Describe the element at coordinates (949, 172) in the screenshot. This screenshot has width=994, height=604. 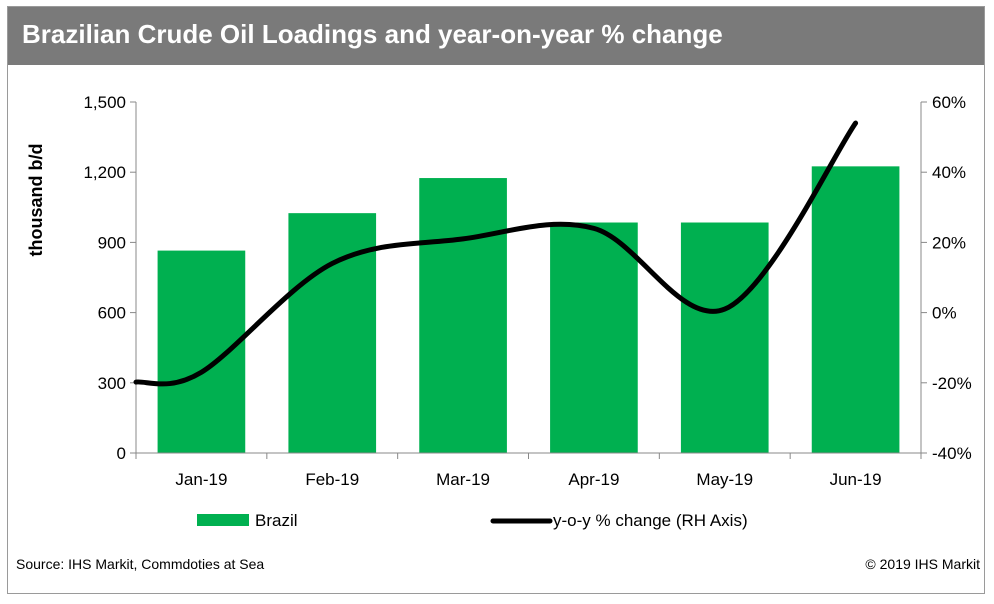
I see `right-tick-label: 40%` at that location.